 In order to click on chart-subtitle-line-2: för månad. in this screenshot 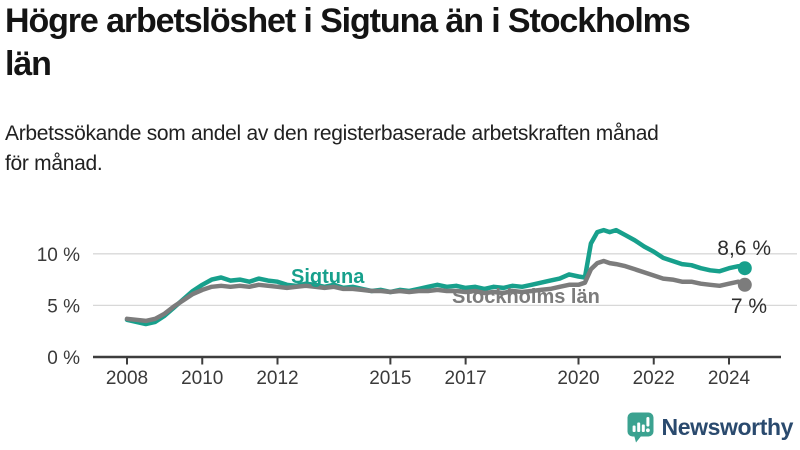, I will do `click(54, 163)`.